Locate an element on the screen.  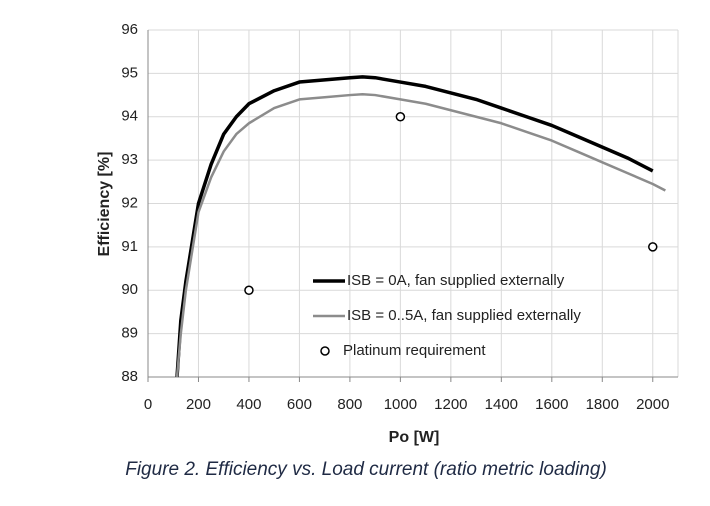
y-tick-label: 88 is located at coordinates (129, 376).